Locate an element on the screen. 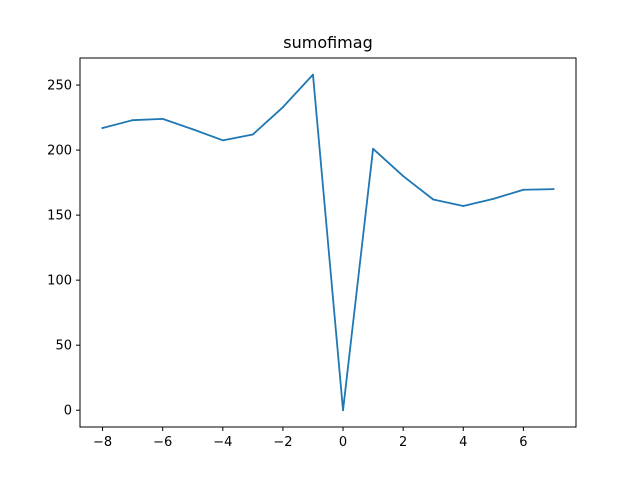 The image size is (640, 484). x-tick-label: −8 is located at coordinates (102, 442).